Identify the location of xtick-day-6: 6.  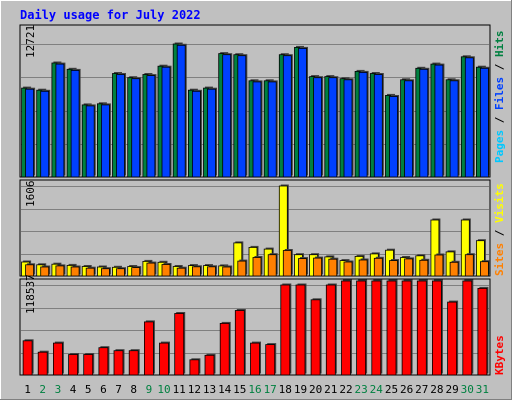
(103, 389).